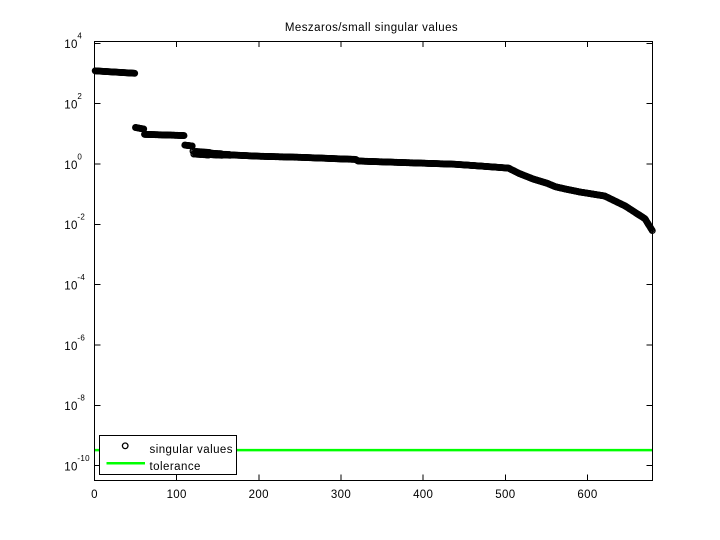 The height and width of the screenshot is (540, 720). Describe the element at coordinates (175, 467) in the screenshot. I see `svg-text: tolerance` at that location.